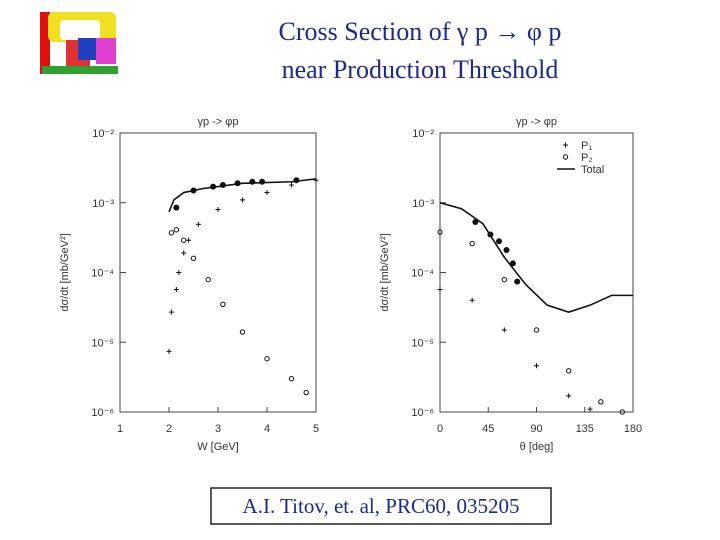 This screenshot has height=540, width=720. What do you see at coordinates (585, 429) in the screenshot?
I see `x-tick-label: 135` at bounding box center [585, 429].